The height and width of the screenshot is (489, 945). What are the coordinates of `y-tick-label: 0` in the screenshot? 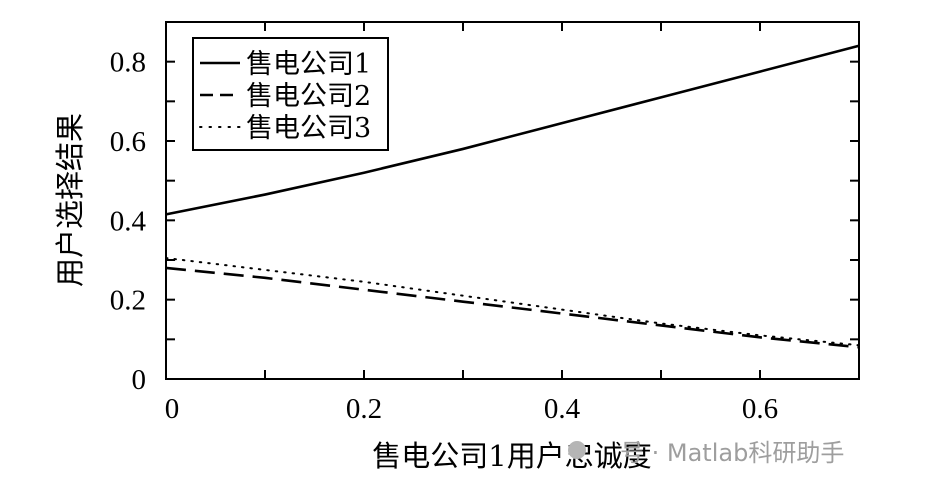 It's located at (139, 380).